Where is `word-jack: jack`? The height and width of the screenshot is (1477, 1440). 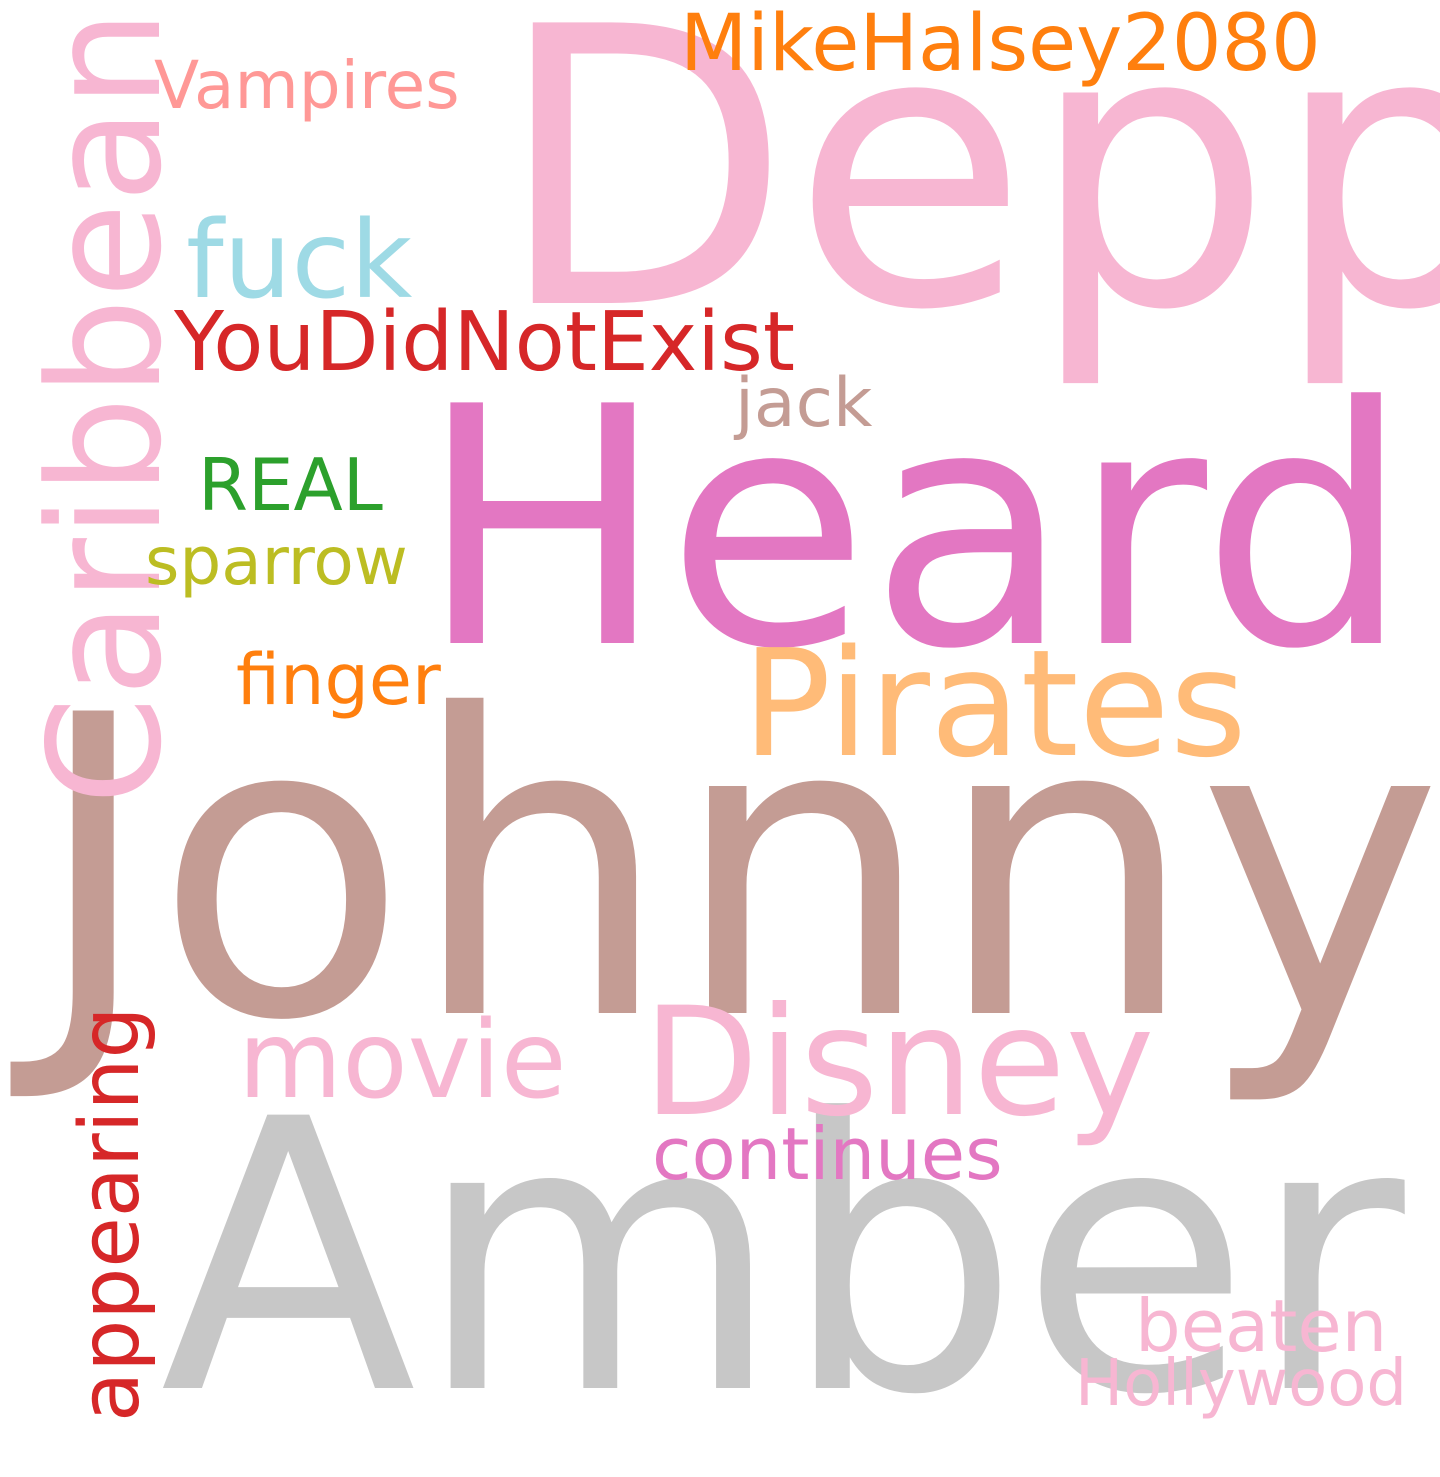
word-jack: jack is located at coordinates (804, 403).